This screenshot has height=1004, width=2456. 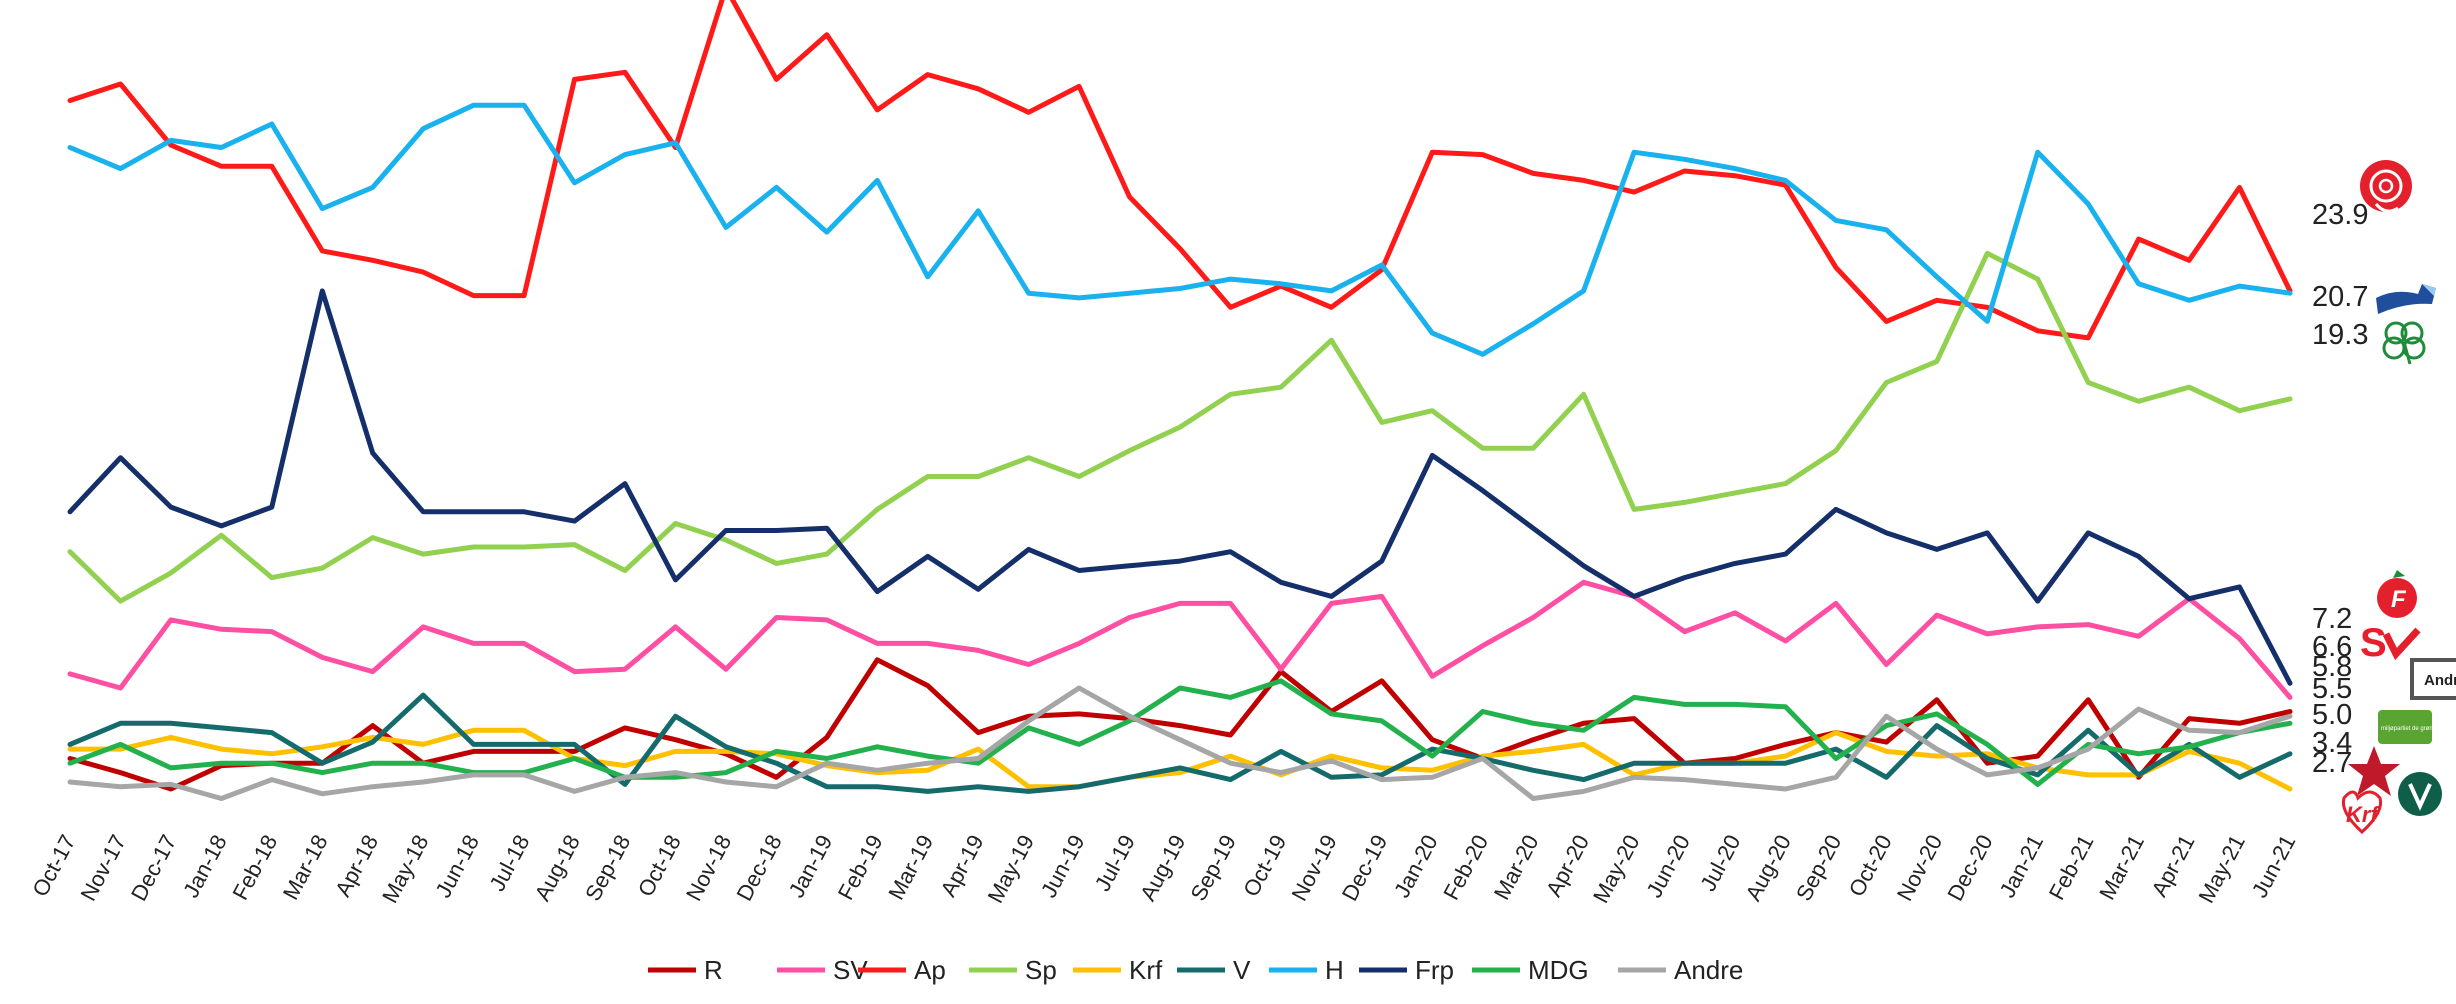 I want to click on x-tick-label: Jan-20, so click(x=1416, y=866).